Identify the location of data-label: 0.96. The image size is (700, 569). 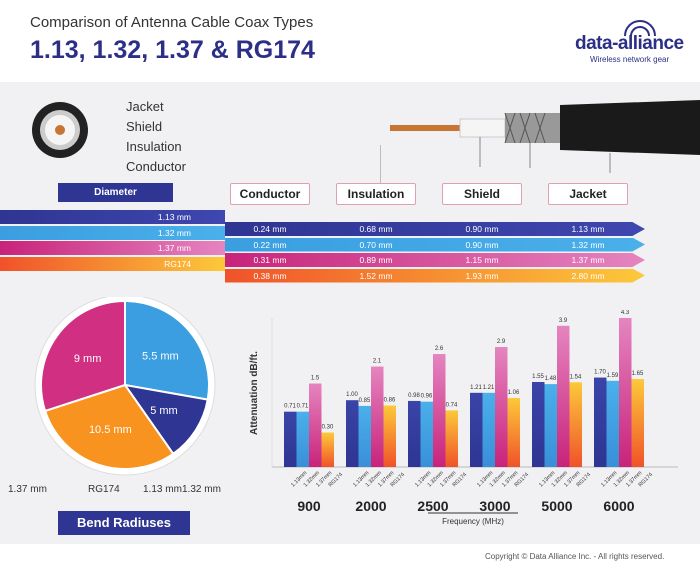
(427, 397).